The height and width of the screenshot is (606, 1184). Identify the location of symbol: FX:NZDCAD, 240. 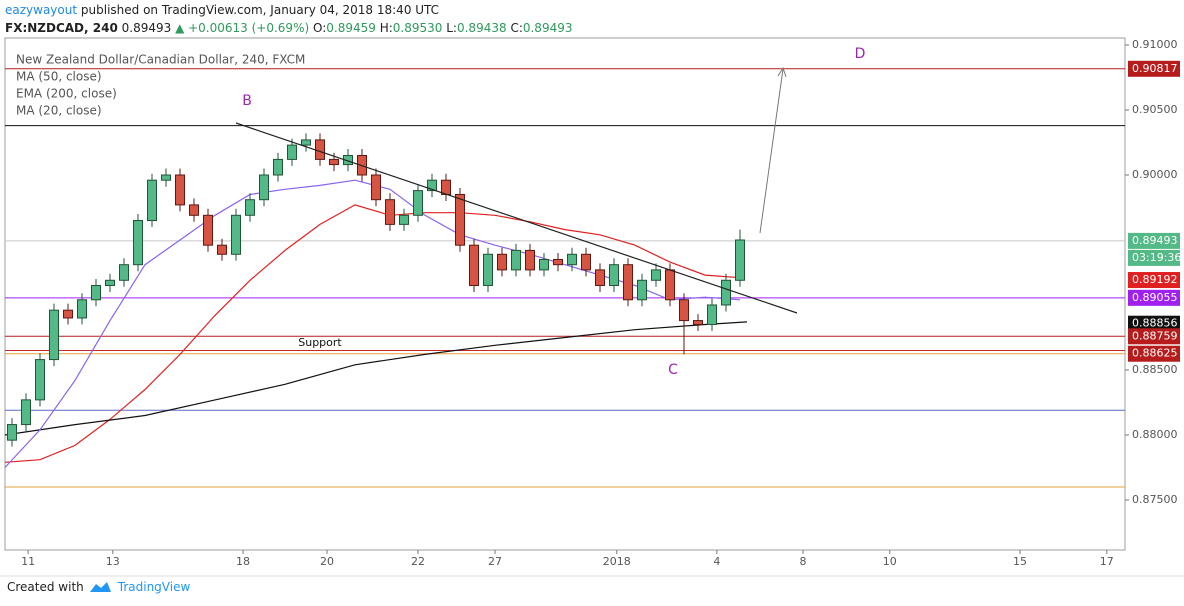
(61, 28).